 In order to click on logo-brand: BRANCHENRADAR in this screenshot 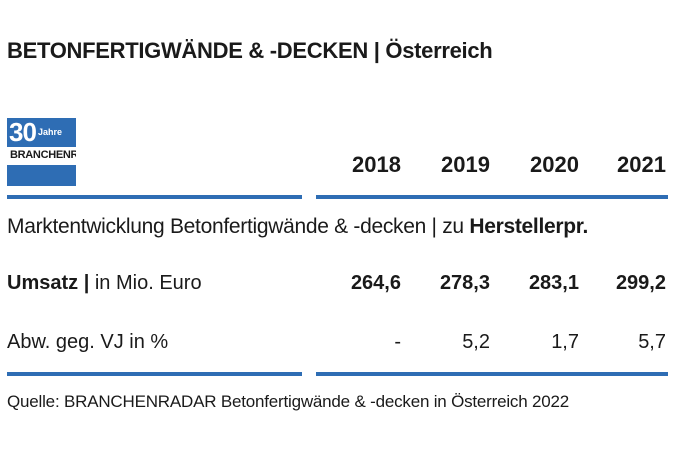, I will do `click(43, 155)`.